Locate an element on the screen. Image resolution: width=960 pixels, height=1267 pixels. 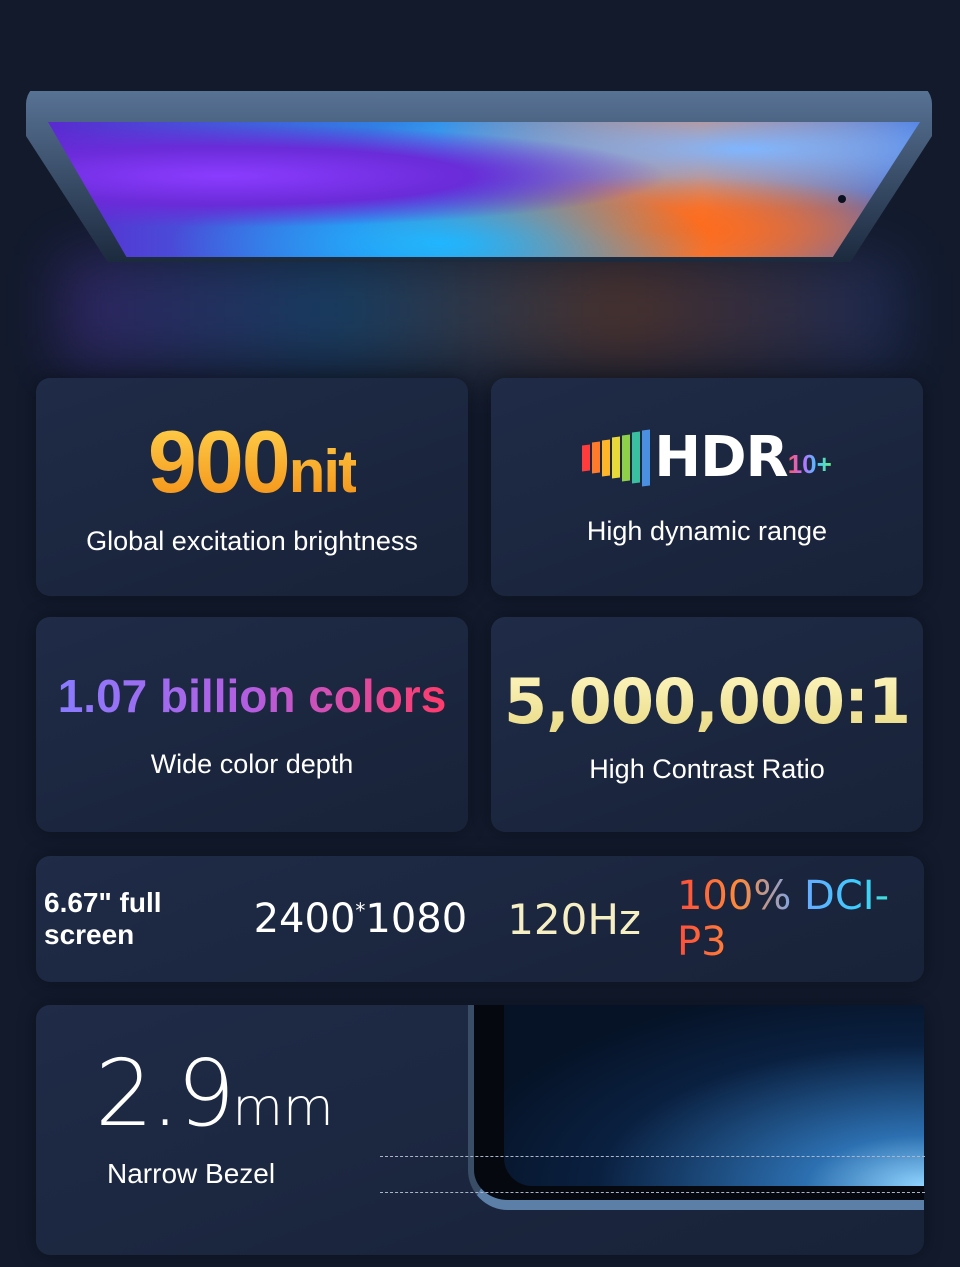
brightness-value: 900nit is located at coordinates (252, 461).